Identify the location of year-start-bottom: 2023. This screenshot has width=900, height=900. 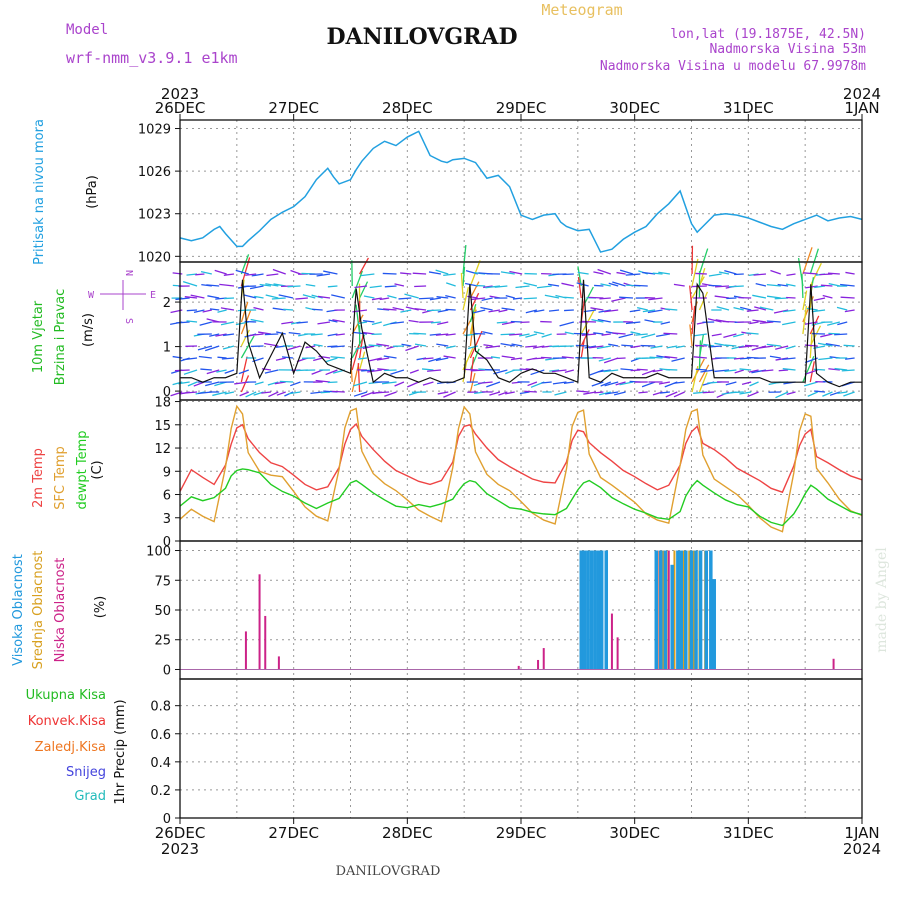
(180, 849).